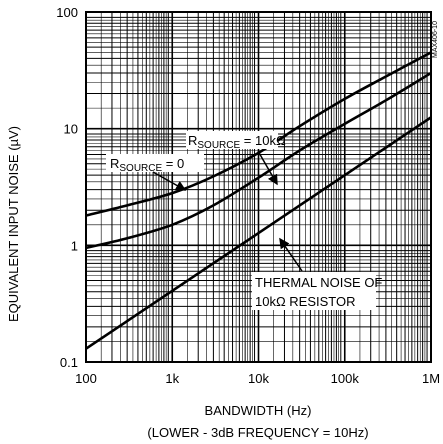  I want to click on annotation-rsource-10k-sub: SOURCE, so click(218, 145).